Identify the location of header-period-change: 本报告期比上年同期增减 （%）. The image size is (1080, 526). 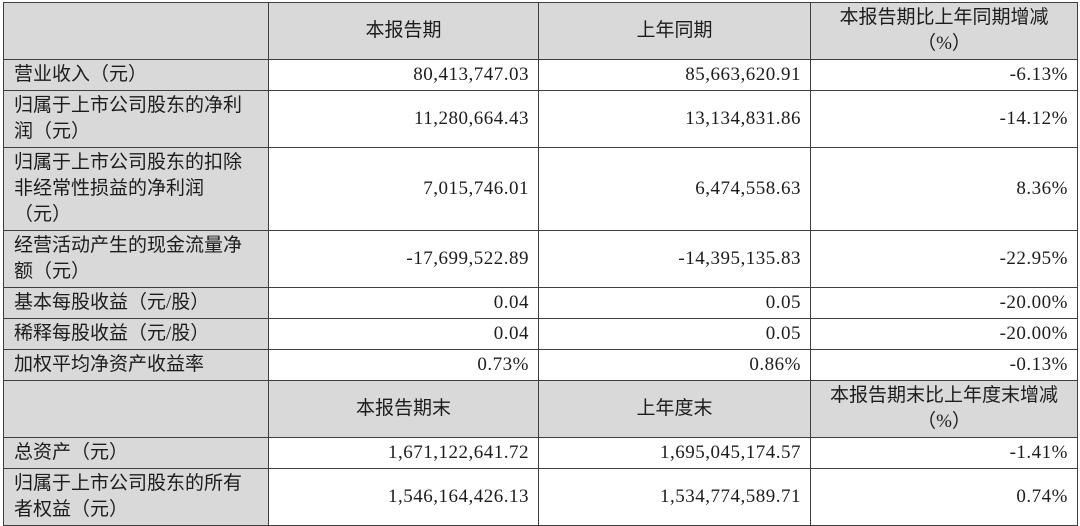
(944, 31).